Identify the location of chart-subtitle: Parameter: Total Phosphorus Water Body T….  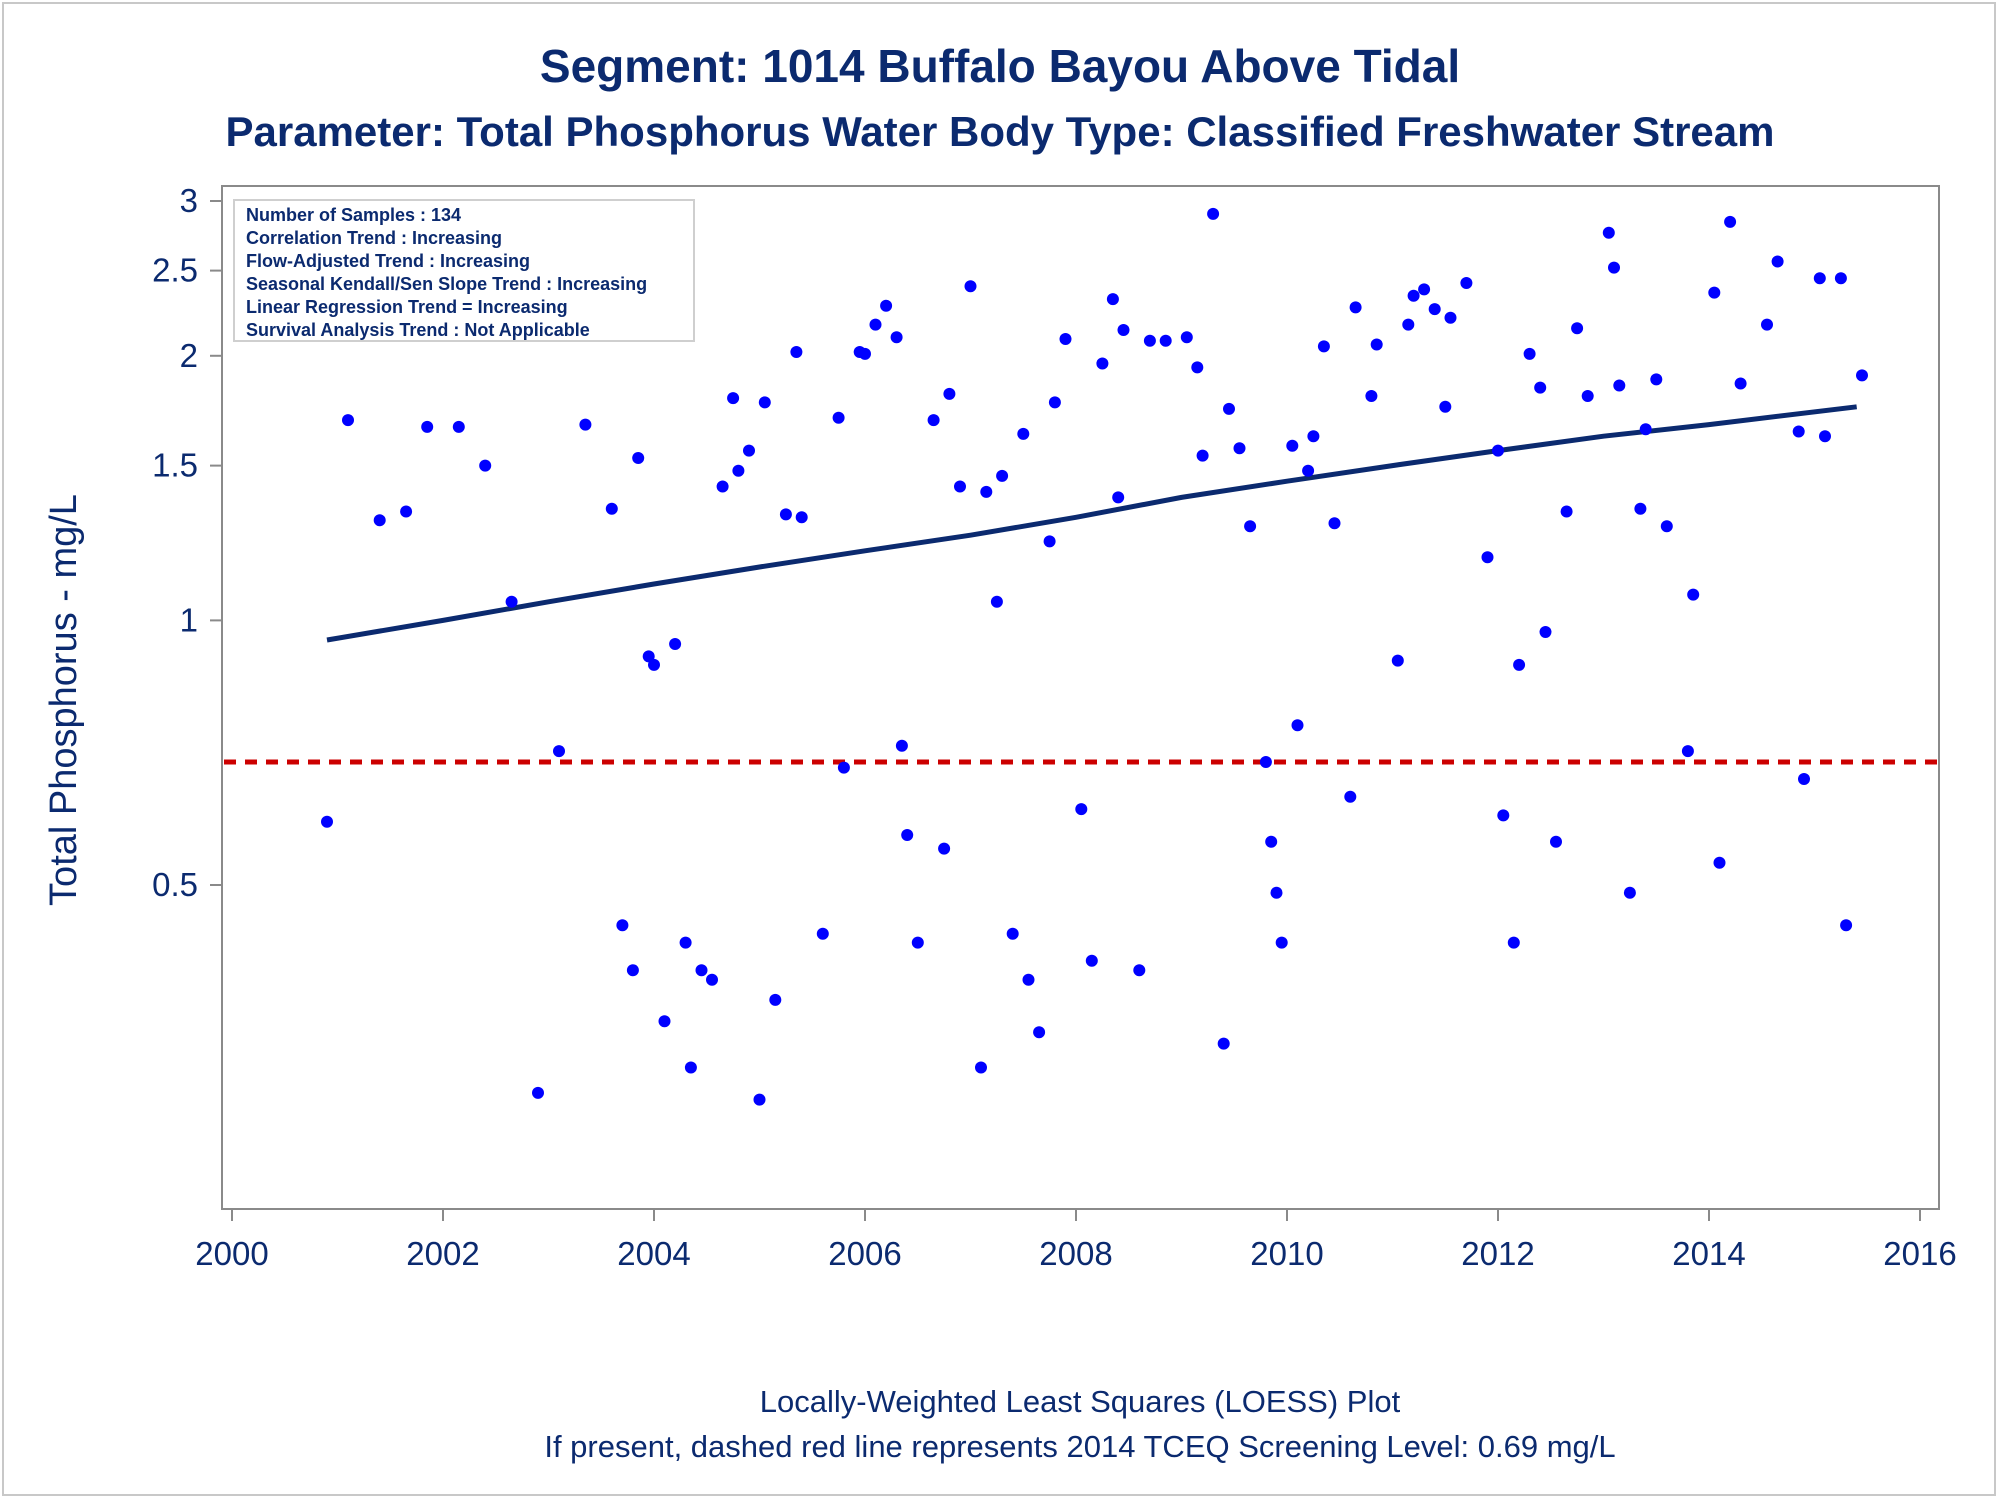
(1000, 131).